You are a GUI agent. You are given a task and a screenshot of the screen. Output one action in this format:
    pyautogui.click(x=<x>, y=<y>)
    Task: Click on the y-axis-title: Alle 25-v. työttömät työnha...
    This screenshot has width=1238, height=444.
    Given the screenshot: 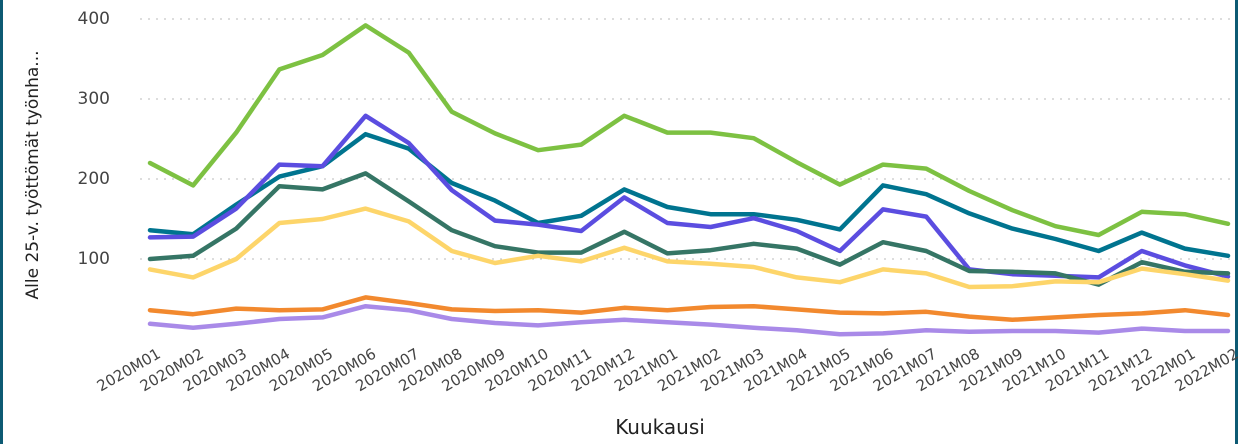 What is the action you would take?
    pyautogui.click(x=33, y=174)
    